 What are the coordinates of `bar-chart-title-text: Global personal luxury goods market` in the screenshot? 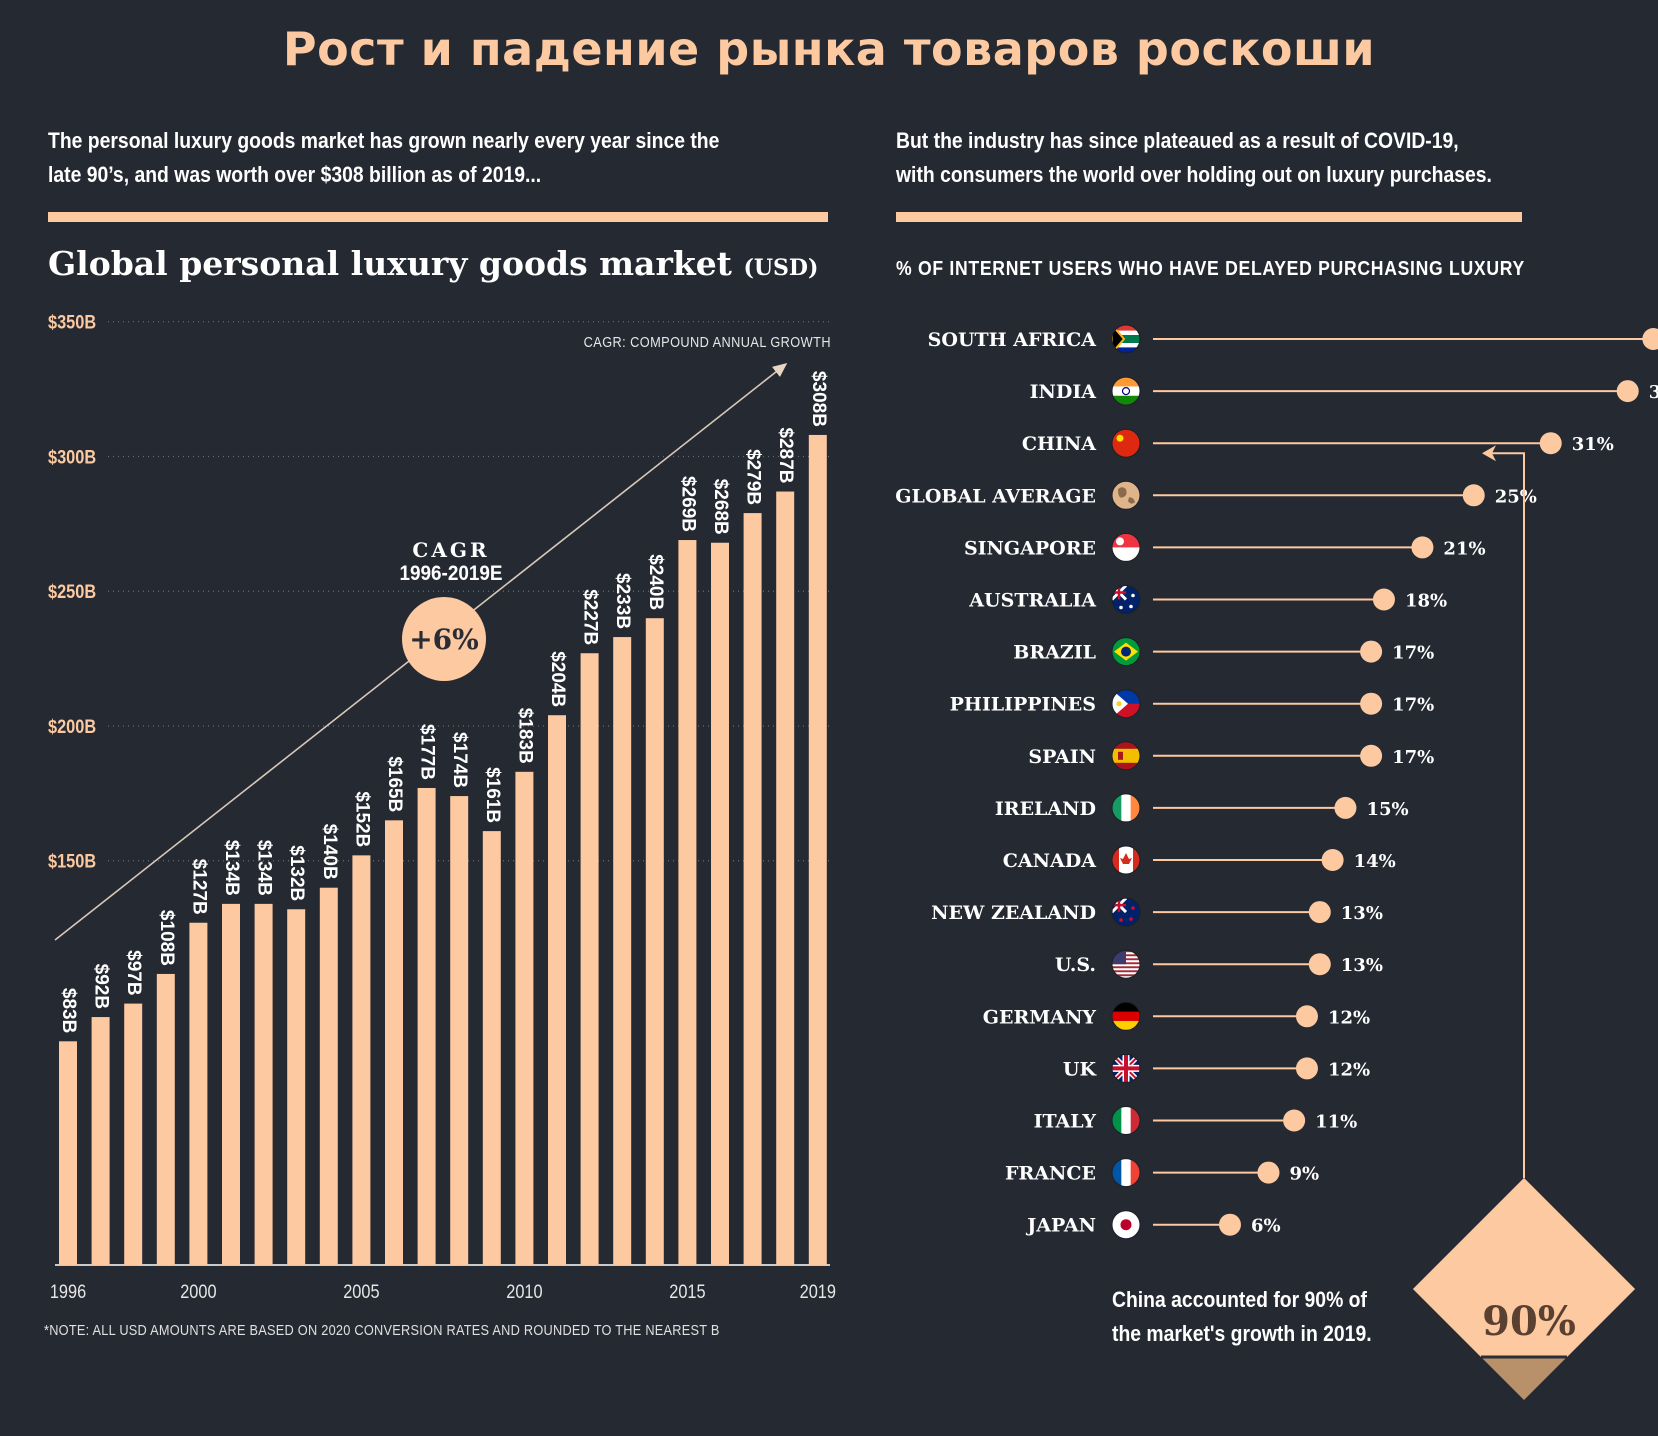 It's located at (390, 263).